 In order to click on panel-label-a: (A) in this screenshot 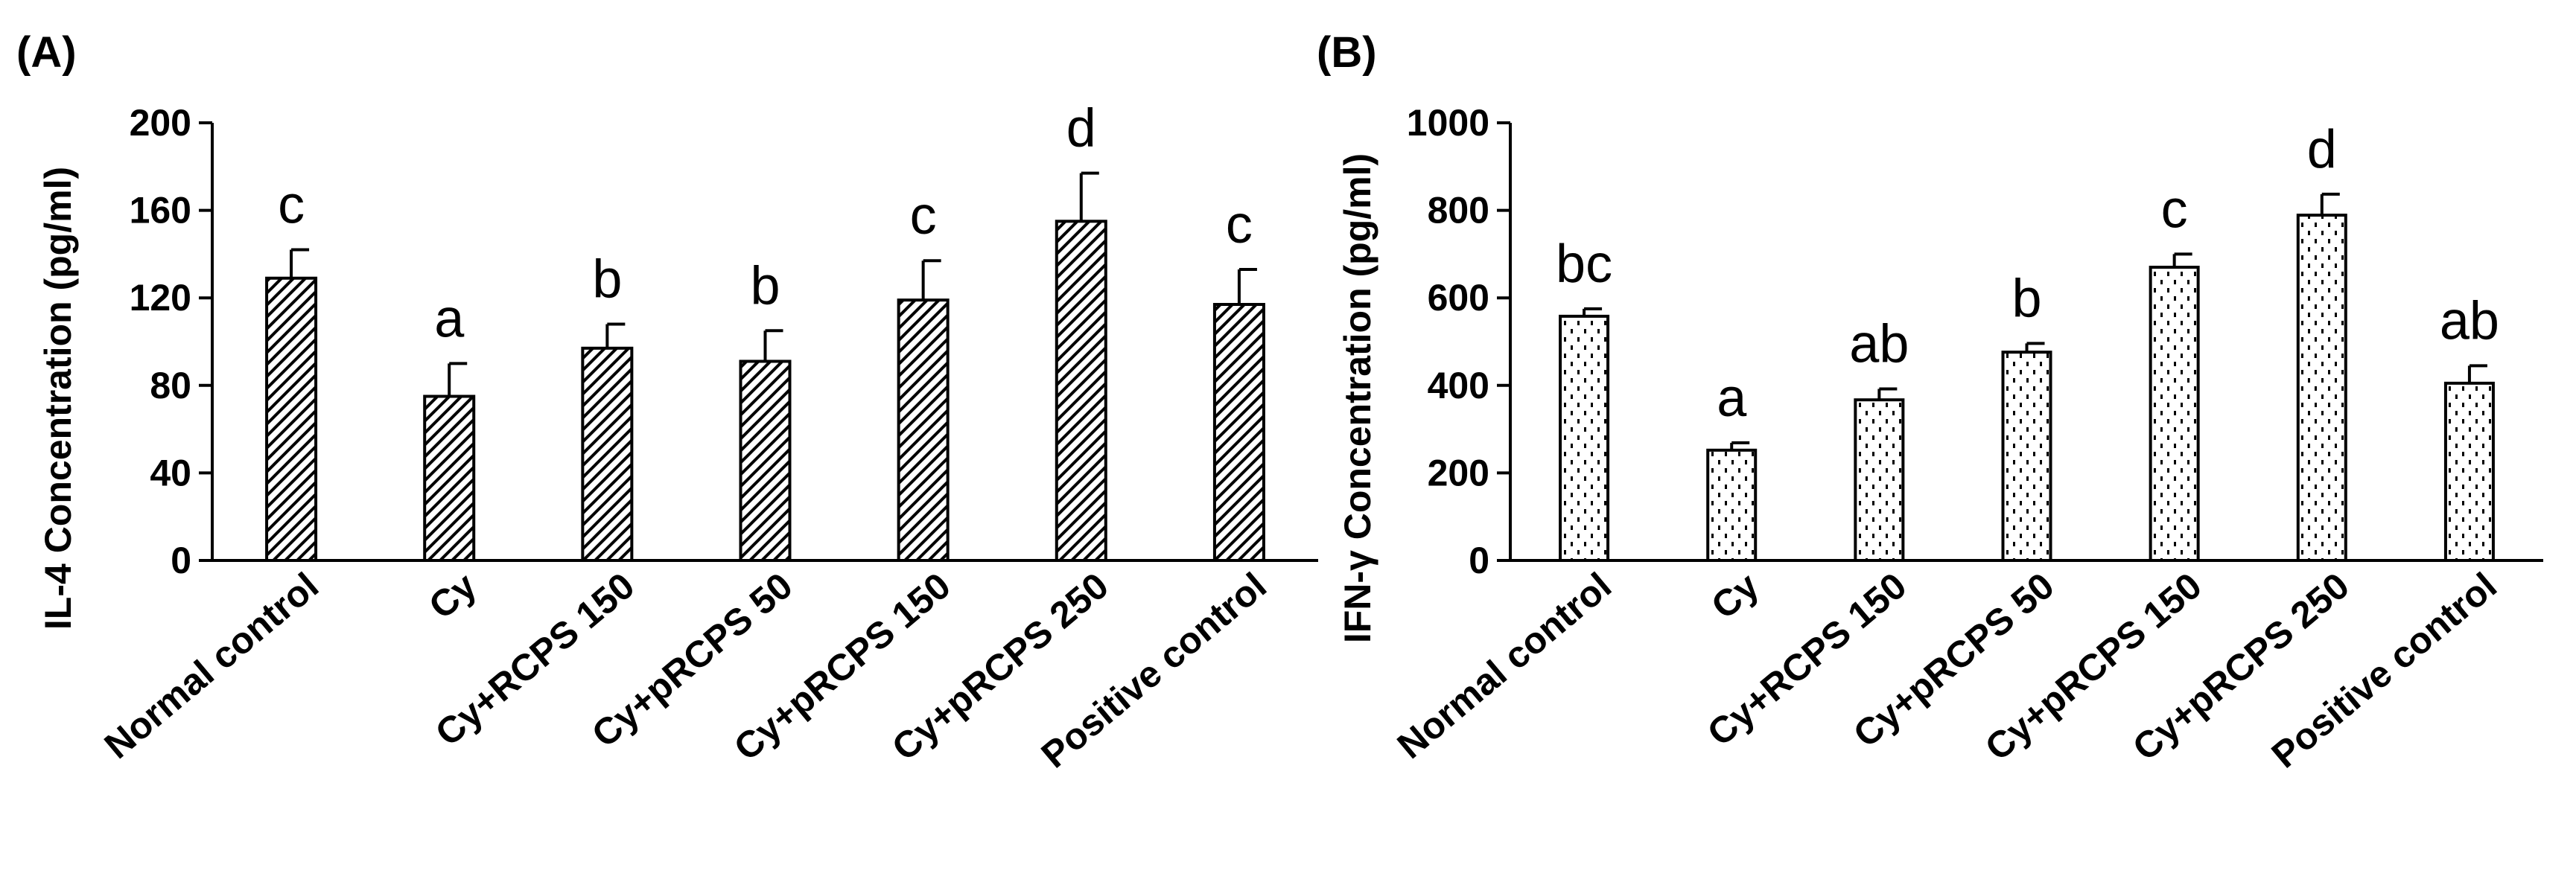, I will do `click(46, 52)`.